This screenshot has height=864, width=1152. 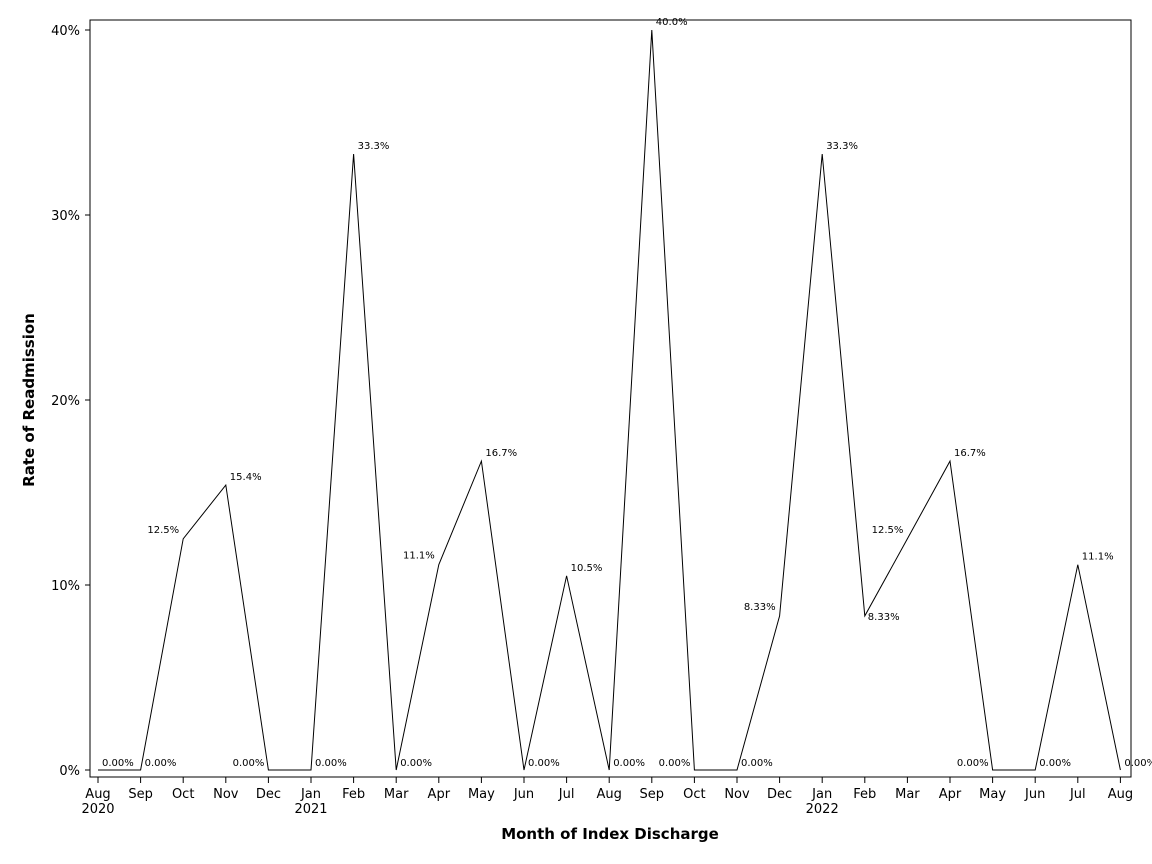 I want to click on x-year-label: 2022, so click(x=822, y=809).